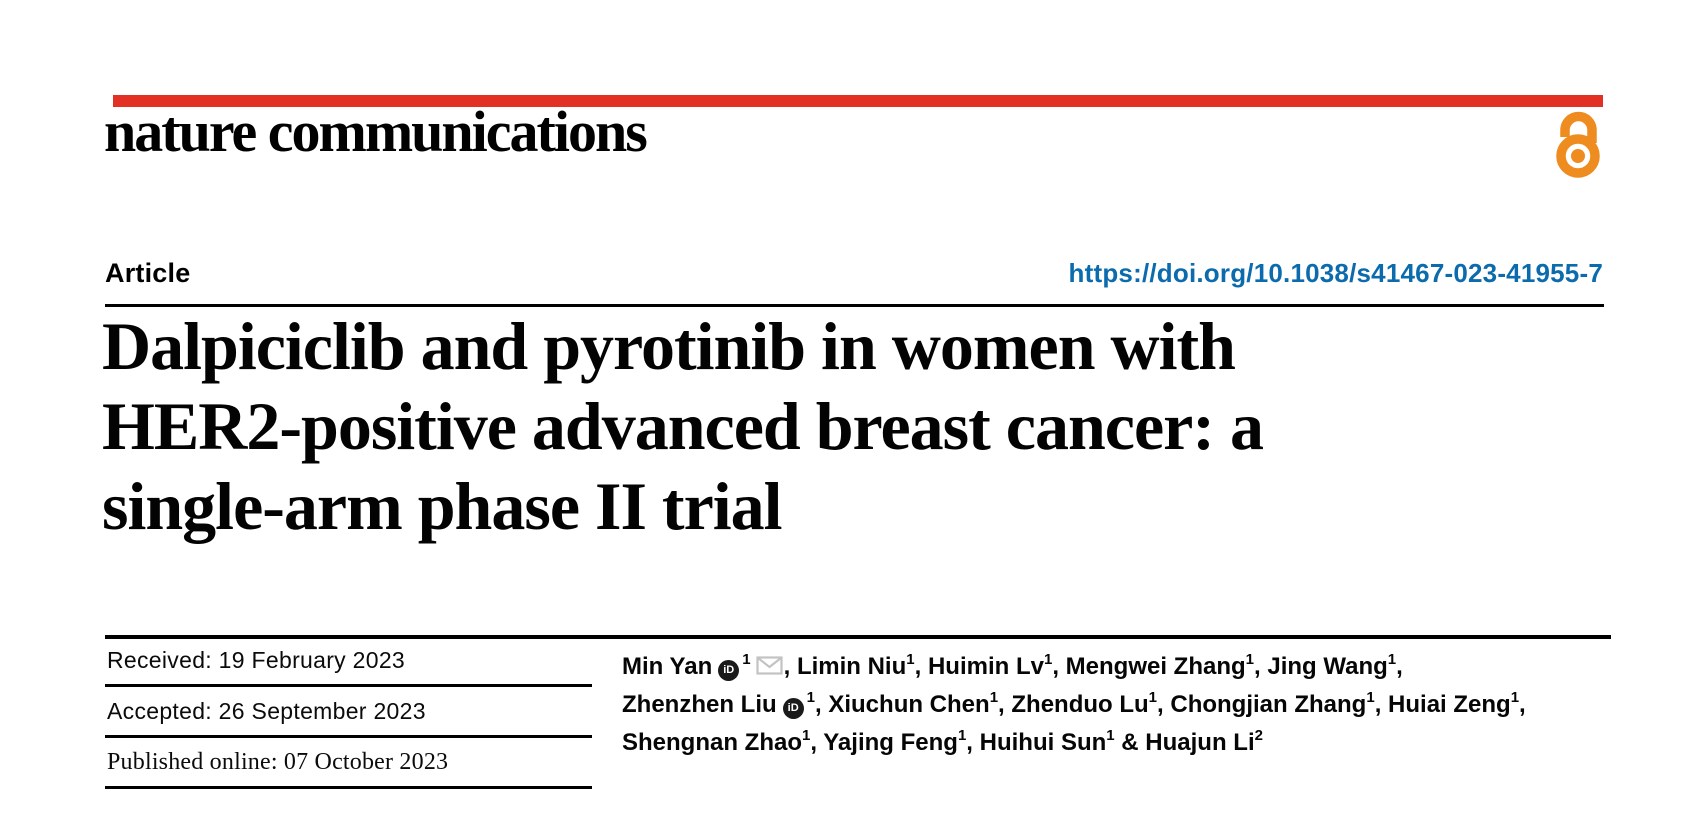 This screenshot has width=1701, height=813. Describe the element at coordinates (699, 704) in the screenshot. I see `author-name: Zhenzhen Liu` at that location.